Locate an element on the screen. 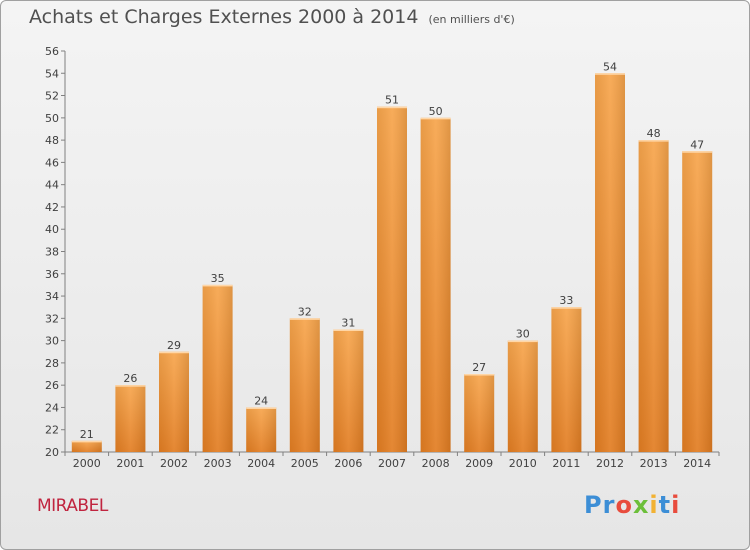 The width and height of the screenshot is (750, 550). y-tick-label: 20 is located at coordinates (52, 452).